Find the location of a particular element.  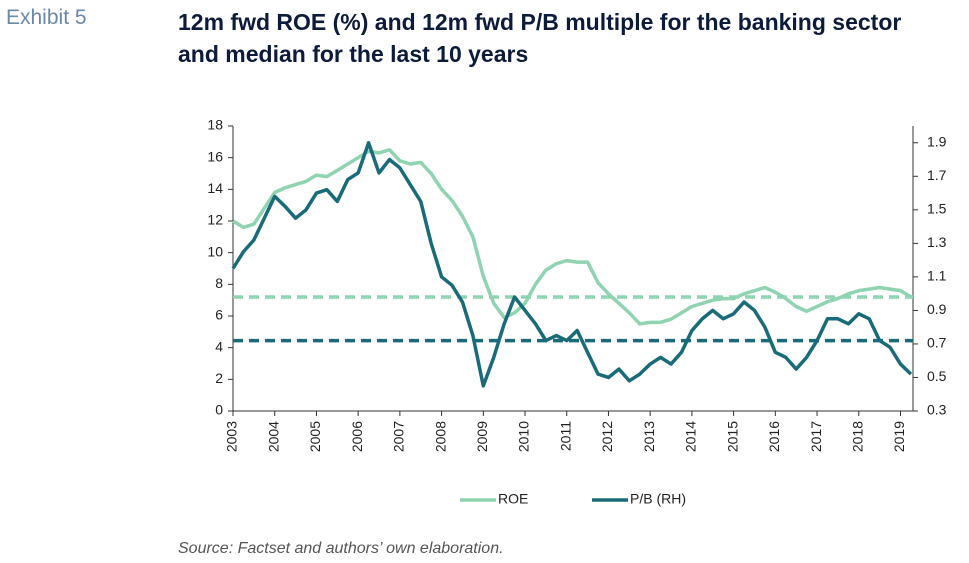

x-tick-label: 2006 is located at coordinates (357, 436).